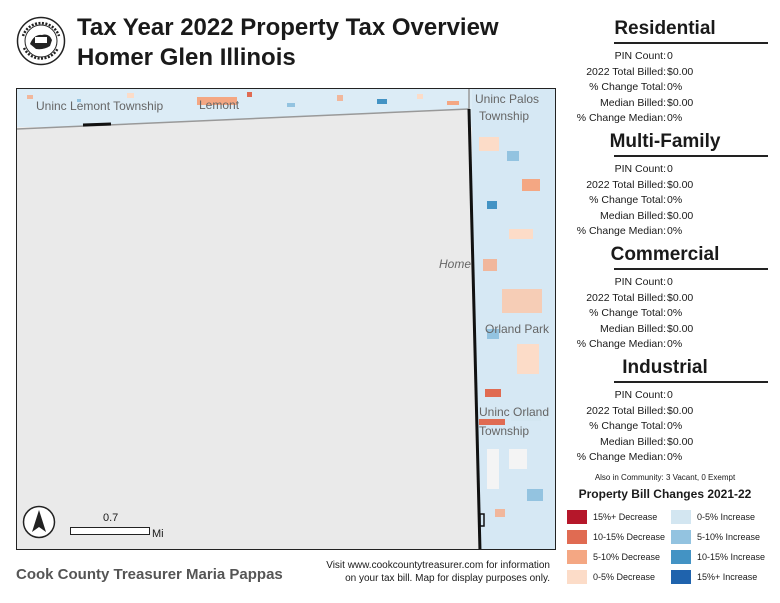 The height and width of the screenshot is (603, 780). What do you see at coordinates (97, 124) in the screenshot?
I see `community-boundary-segment` at bounding box center [97, 124].